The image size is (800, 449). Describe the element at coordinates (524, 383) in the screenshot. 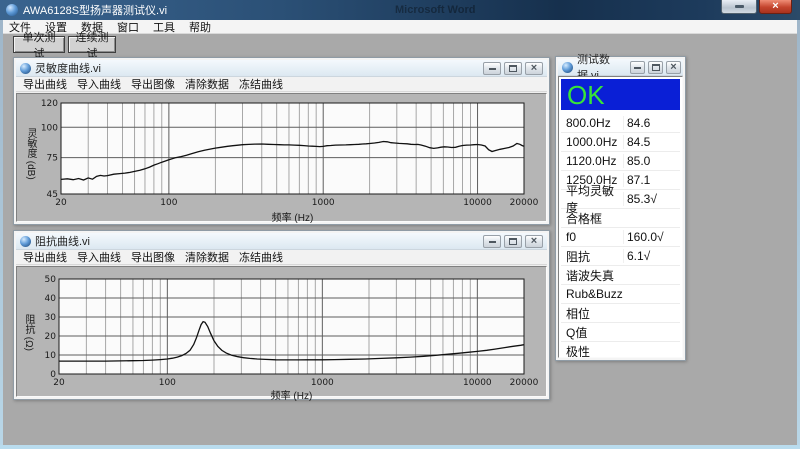

I see `svg-text: 20000` at that location.